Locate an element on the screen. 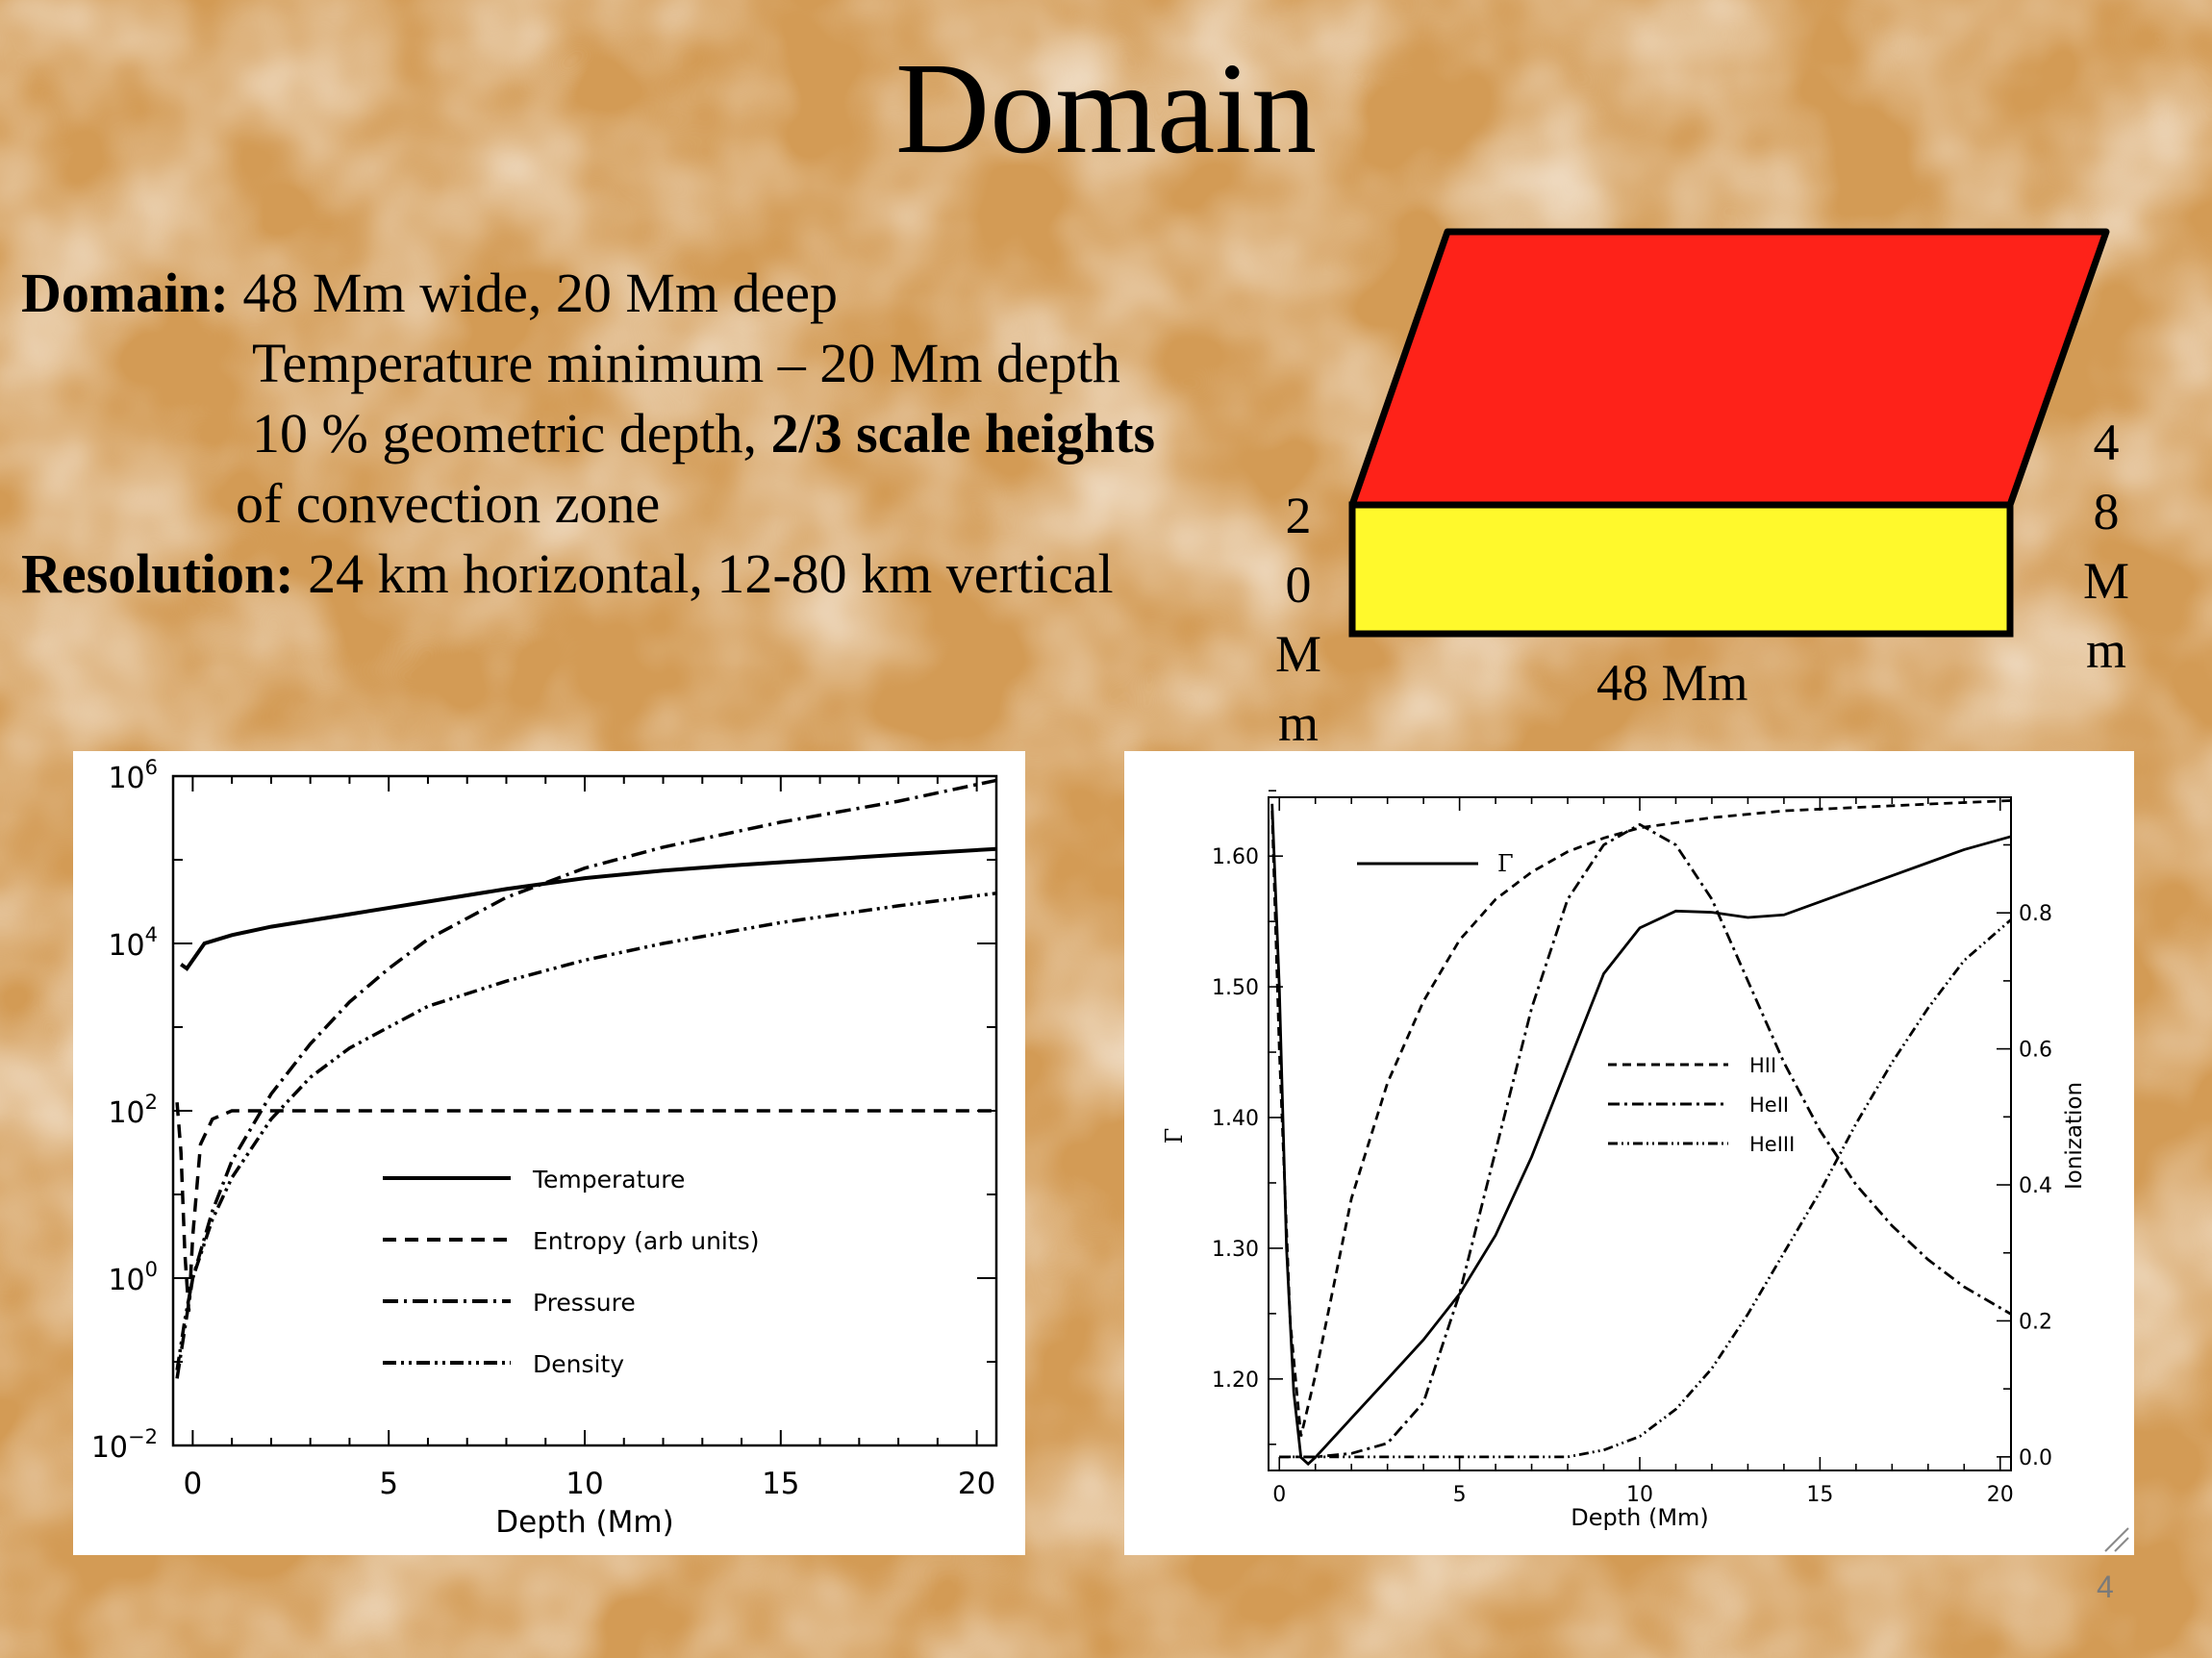  legend-label: Temperature is located at coordinates (608, 1180).